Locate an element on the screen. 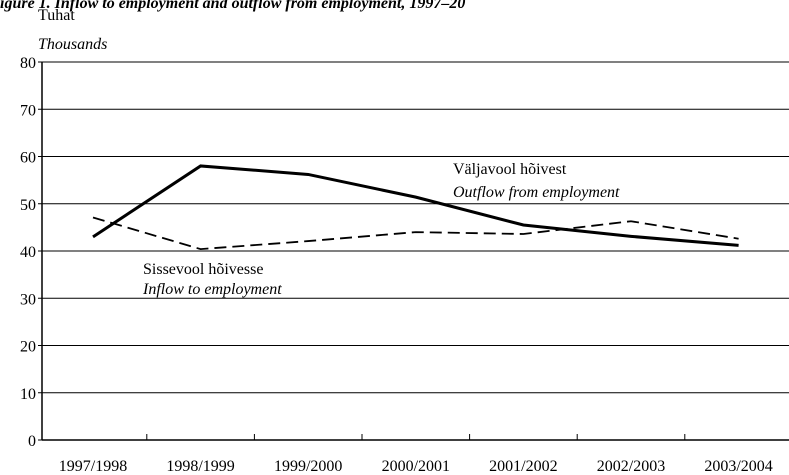  y-axis-label: Tuhat is located at coordinates (56, 15).